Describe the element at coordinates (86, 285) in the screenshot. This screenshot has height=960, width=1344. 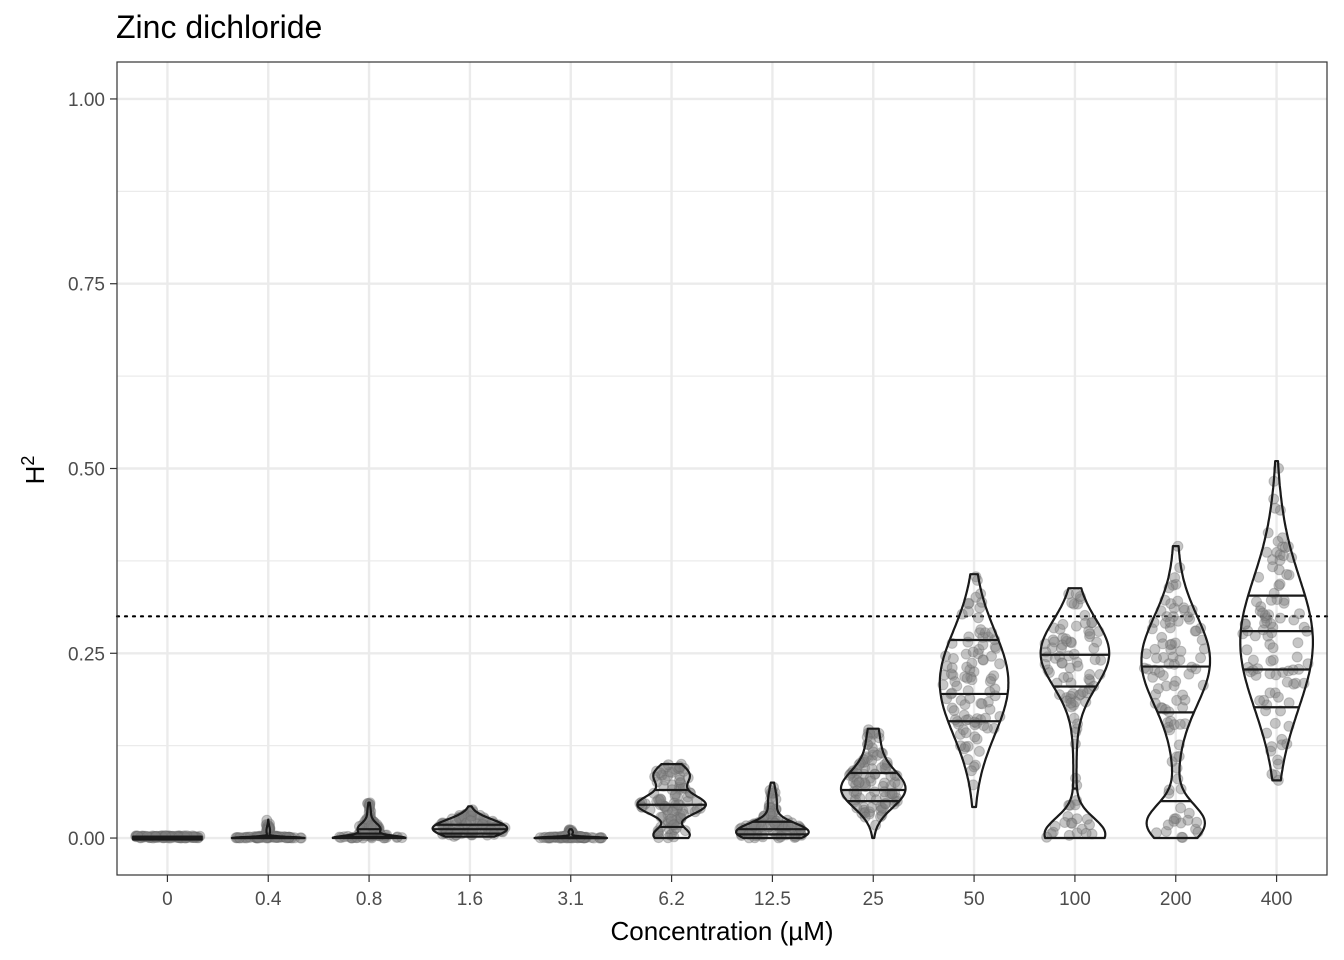
I see `y-tick-label: 0.75` at that location.